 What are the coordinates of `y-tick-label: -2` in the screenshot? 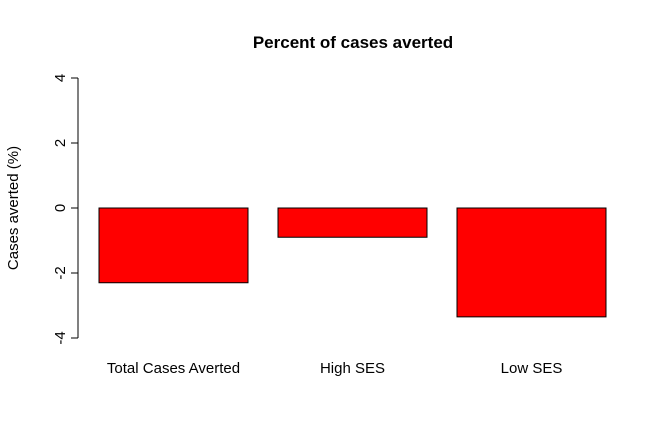 It's located at (60, 272).